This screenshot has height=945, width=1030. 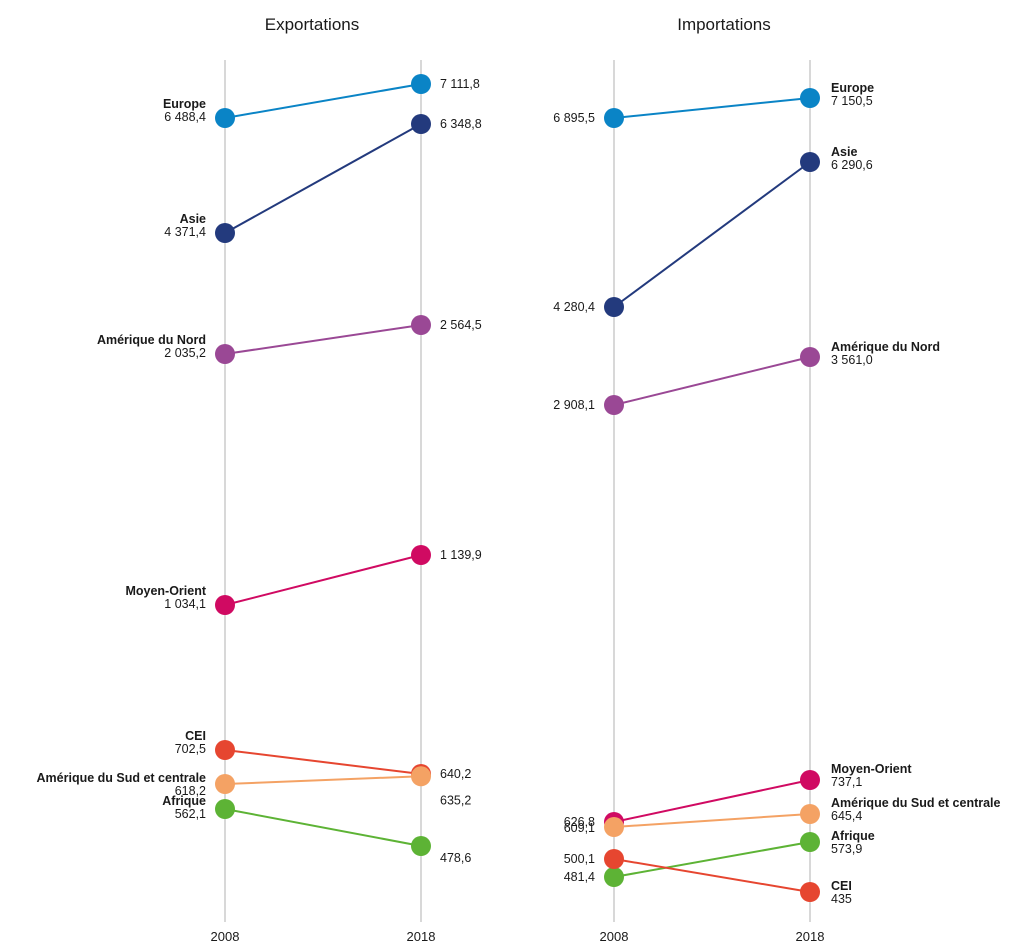 I want to click on data-label: 626,8, so click(x=579, y=822).